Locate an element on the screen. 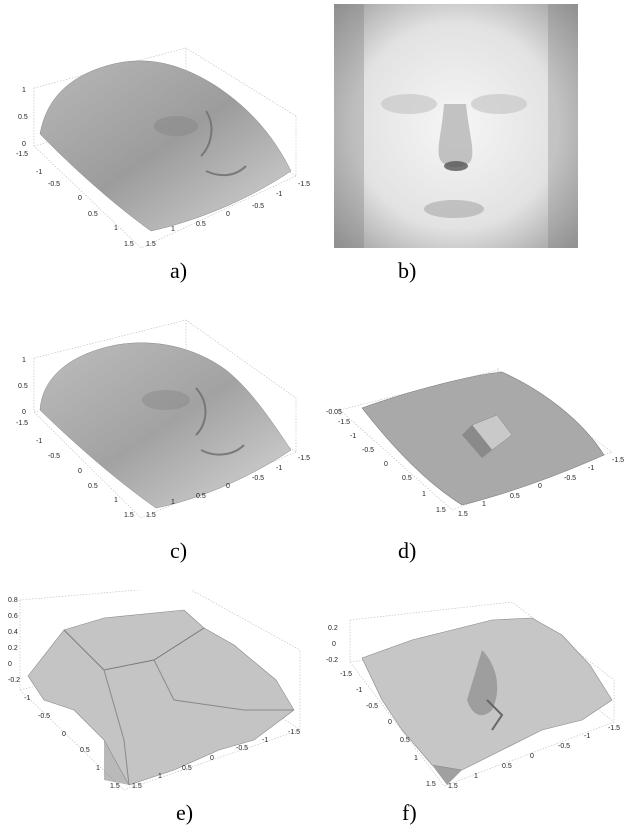  left-eye is located at coordinates (409, 104).